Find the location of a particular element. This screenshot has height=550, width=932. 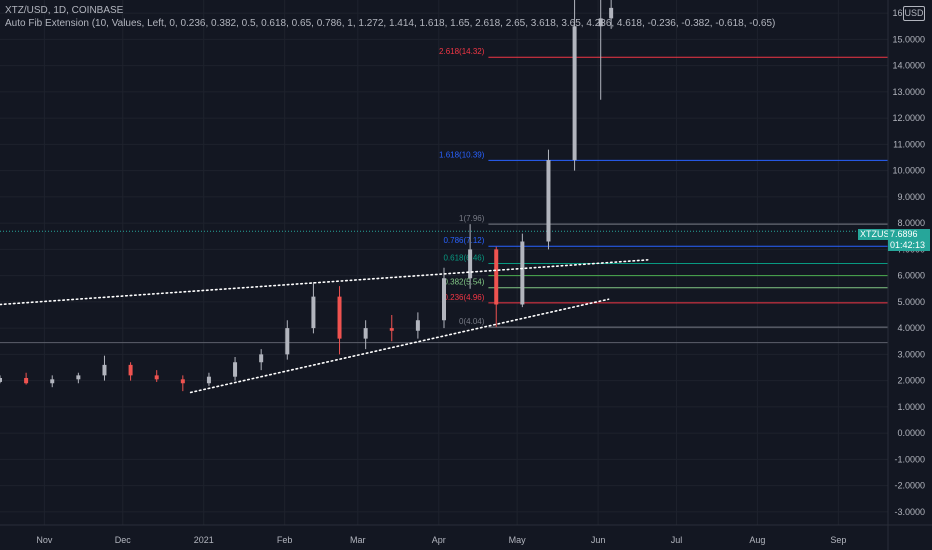

x-tick-label: Apr is located at coordinates (439, 540).